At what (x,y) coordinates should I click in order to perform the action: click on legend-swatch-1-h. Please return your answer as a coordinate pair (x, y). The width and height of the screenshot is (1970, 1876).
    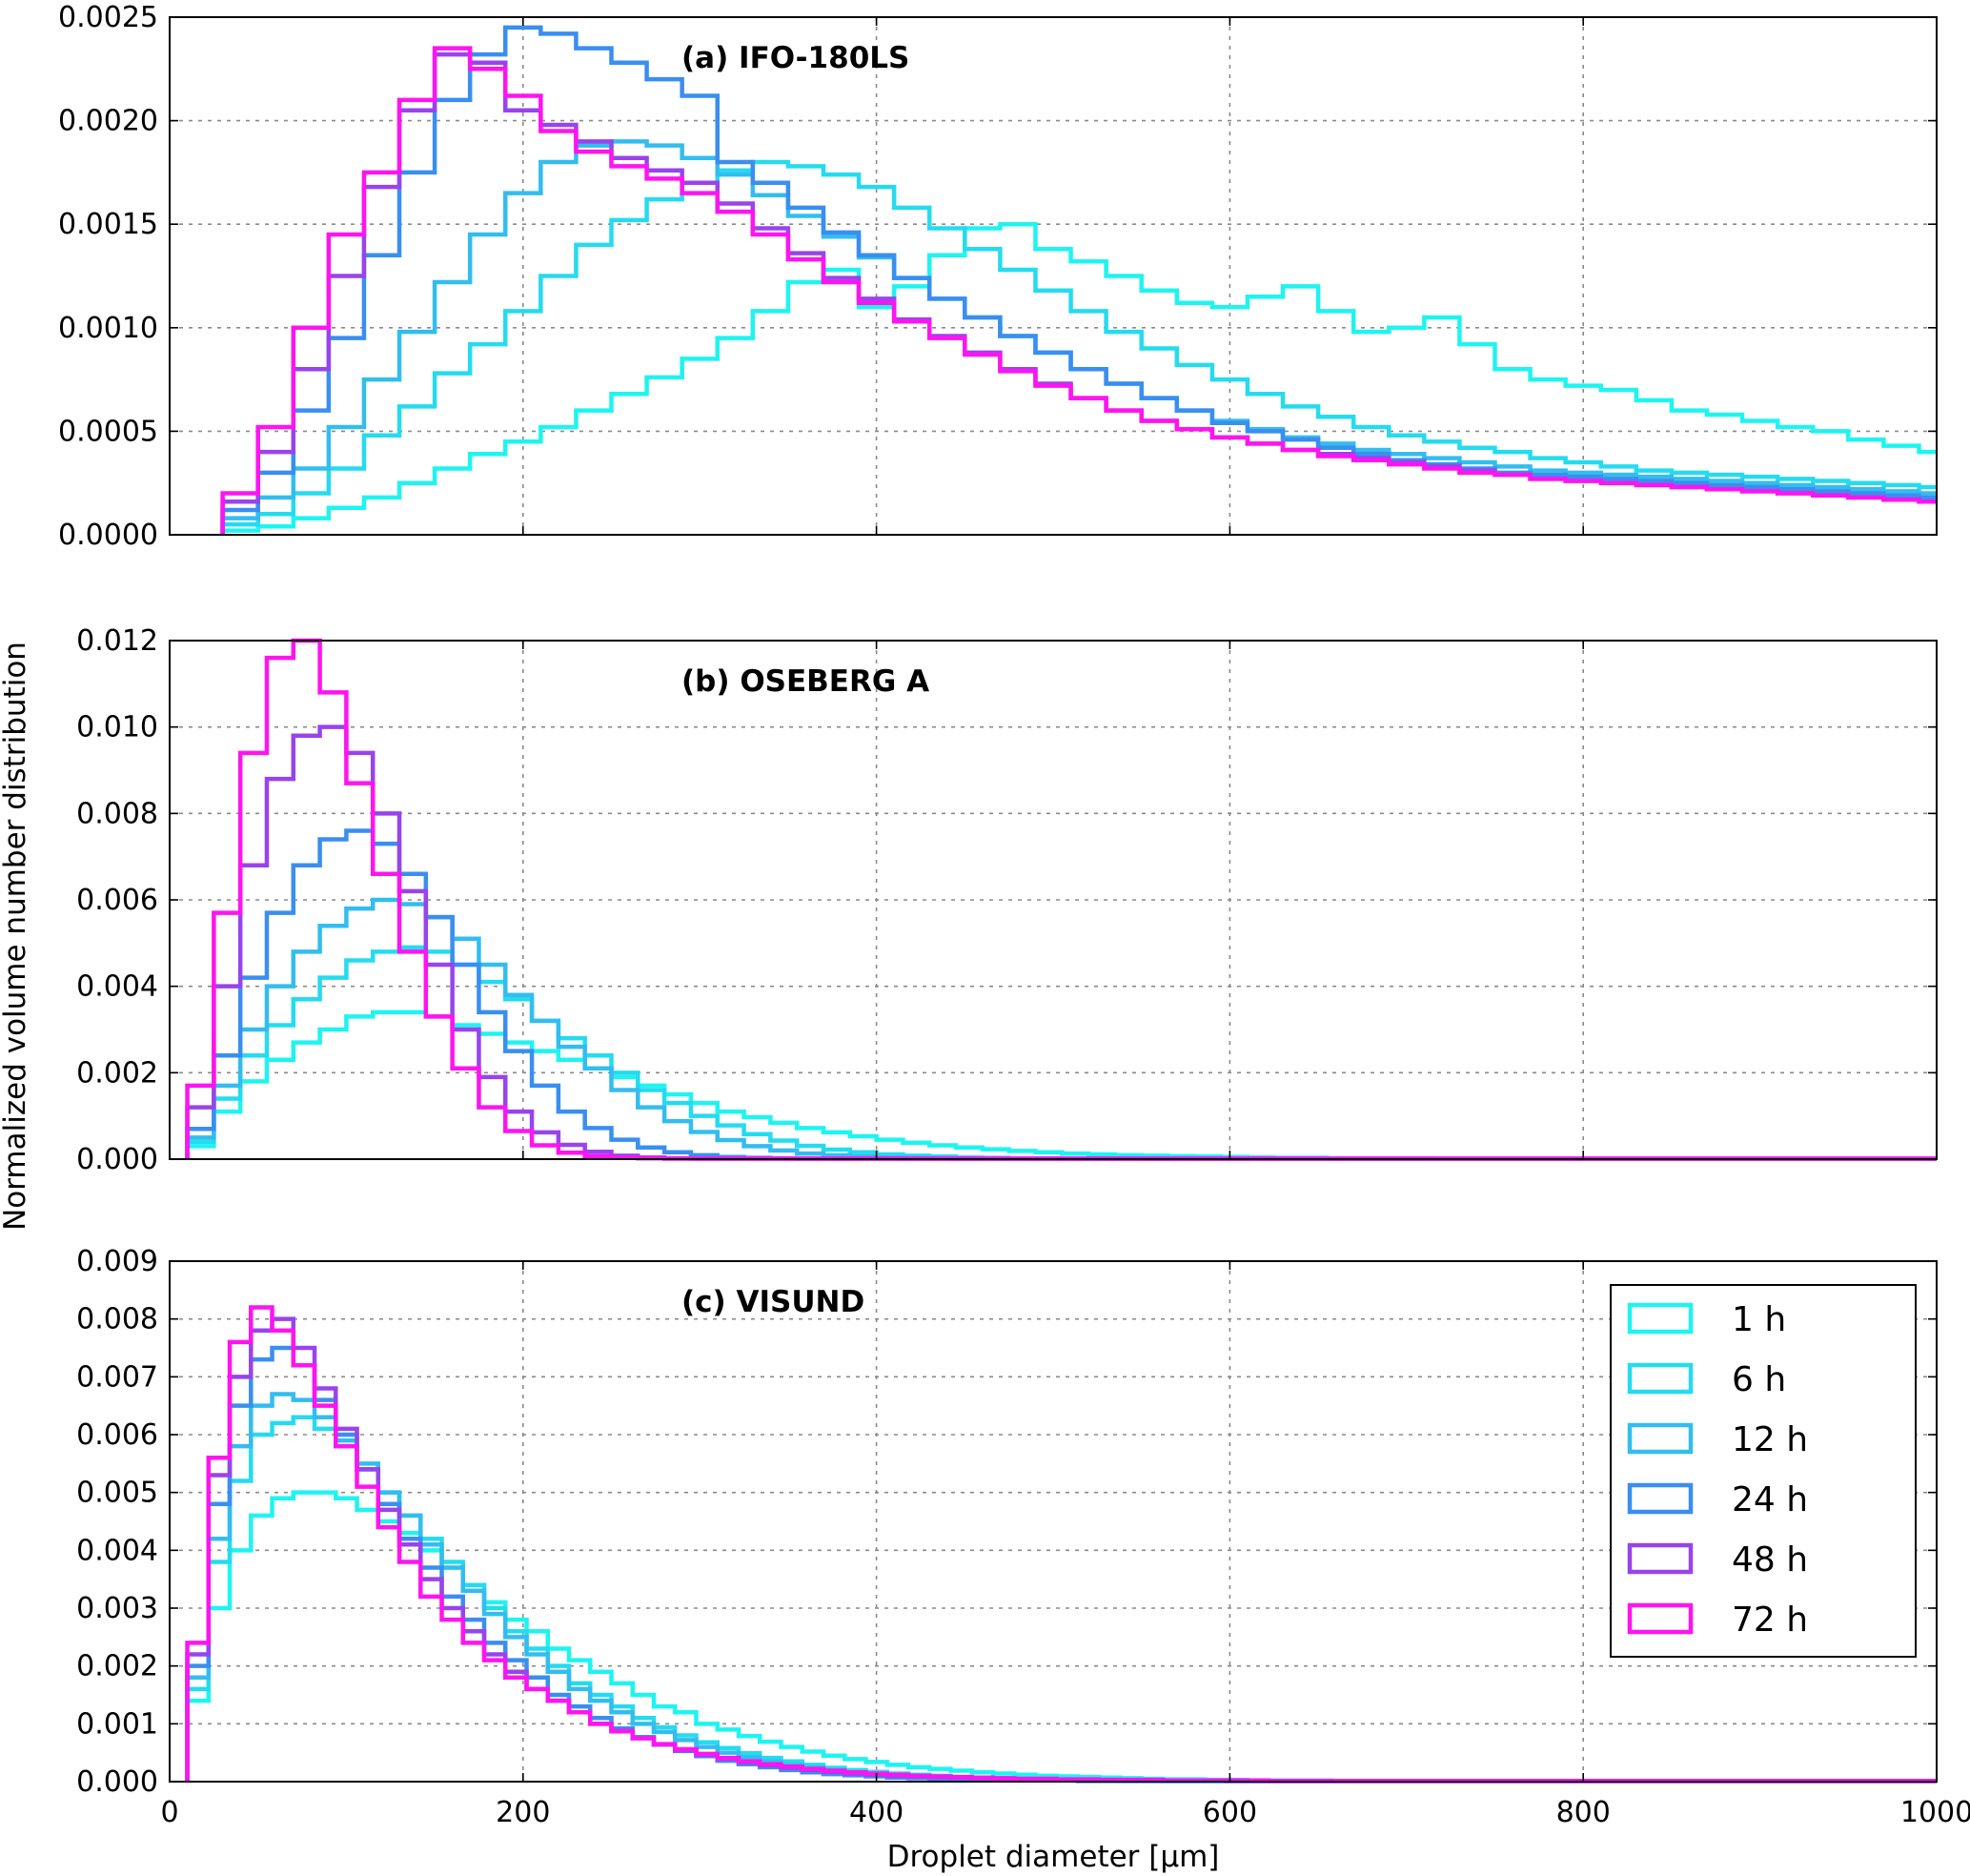
    Looking at the image, I should click on (1660, 1318).